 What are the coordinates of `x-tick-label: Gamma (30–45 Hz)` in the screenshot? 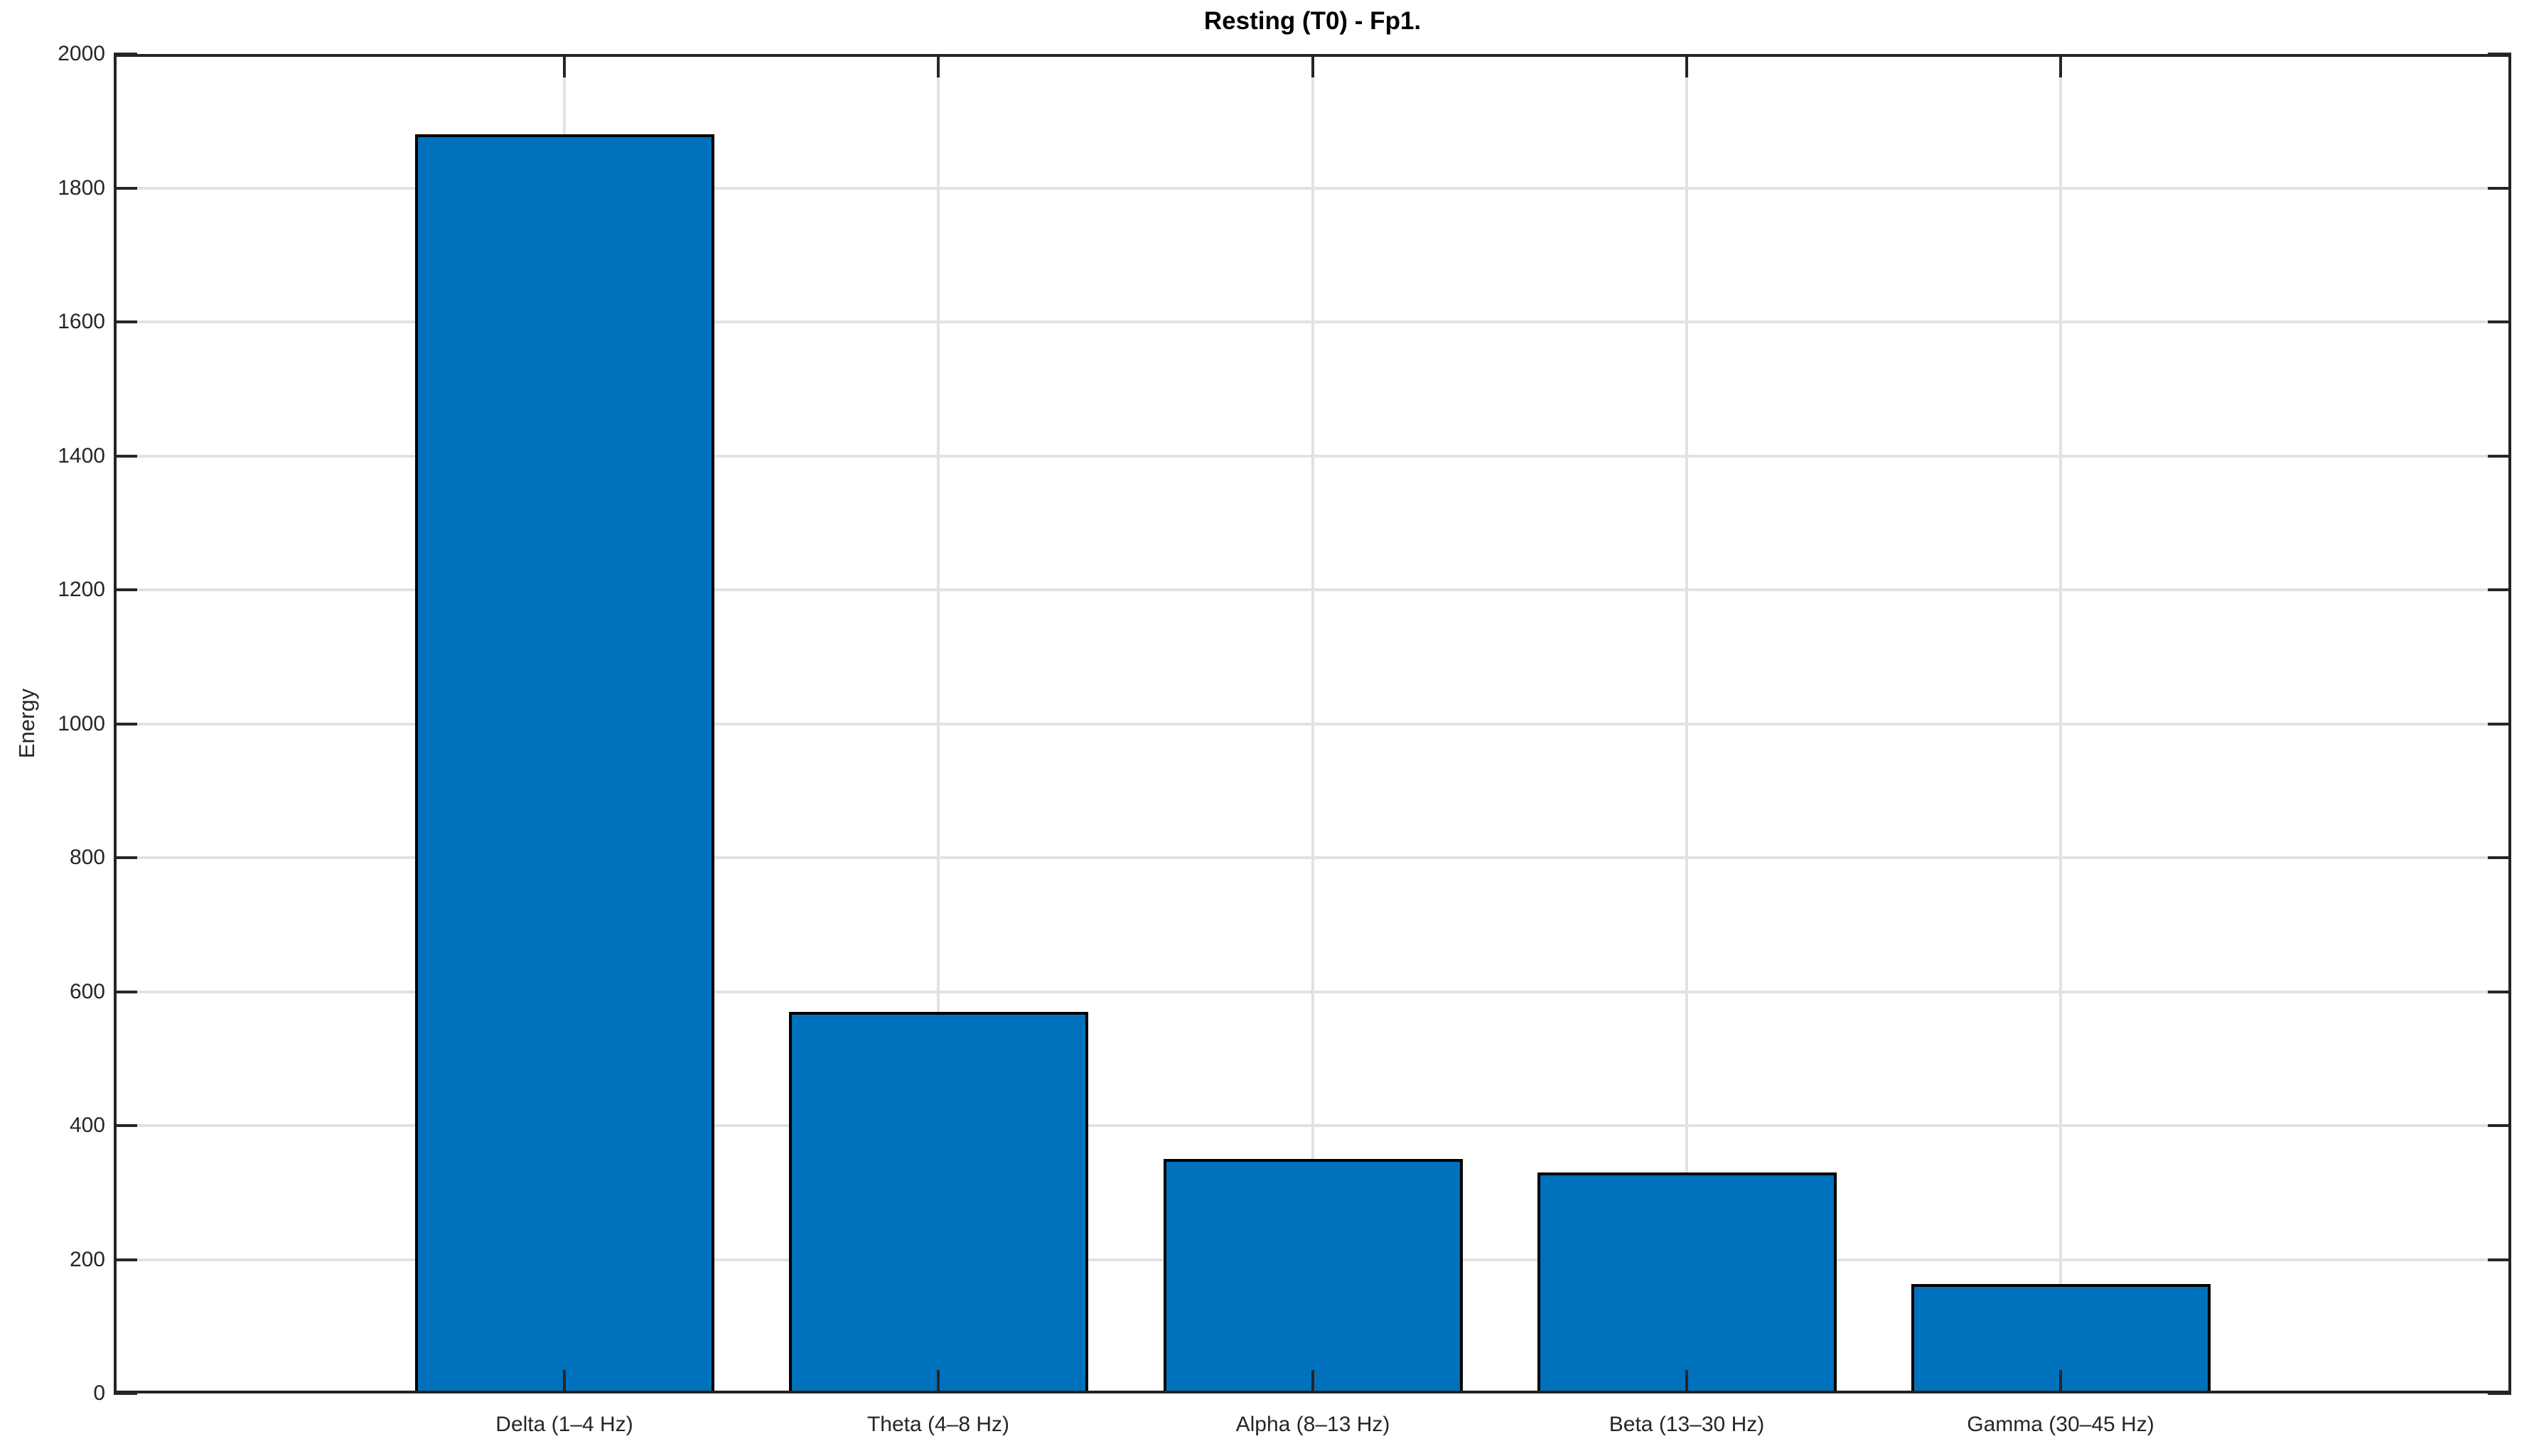 It's located at (2060, 1425).